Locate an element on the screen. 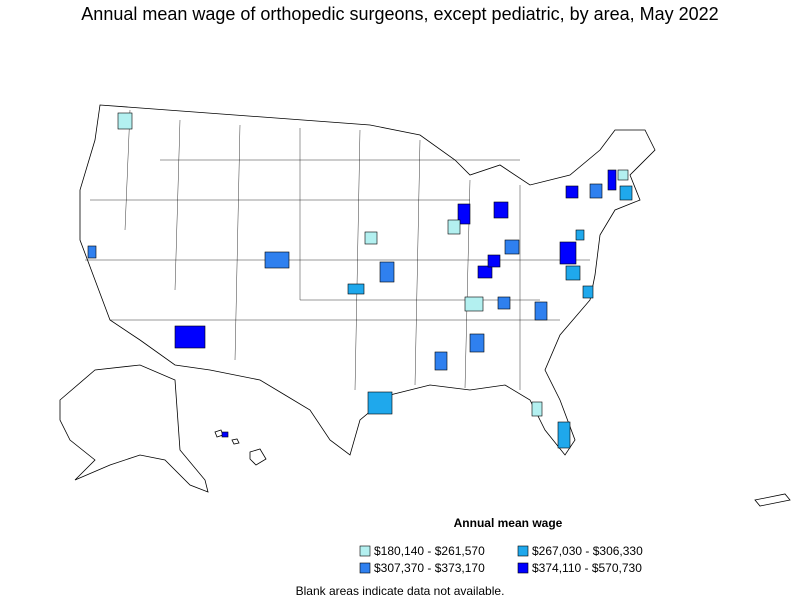  legend-label: $267,030 - $306,330 is located at coordinates (587, 551).